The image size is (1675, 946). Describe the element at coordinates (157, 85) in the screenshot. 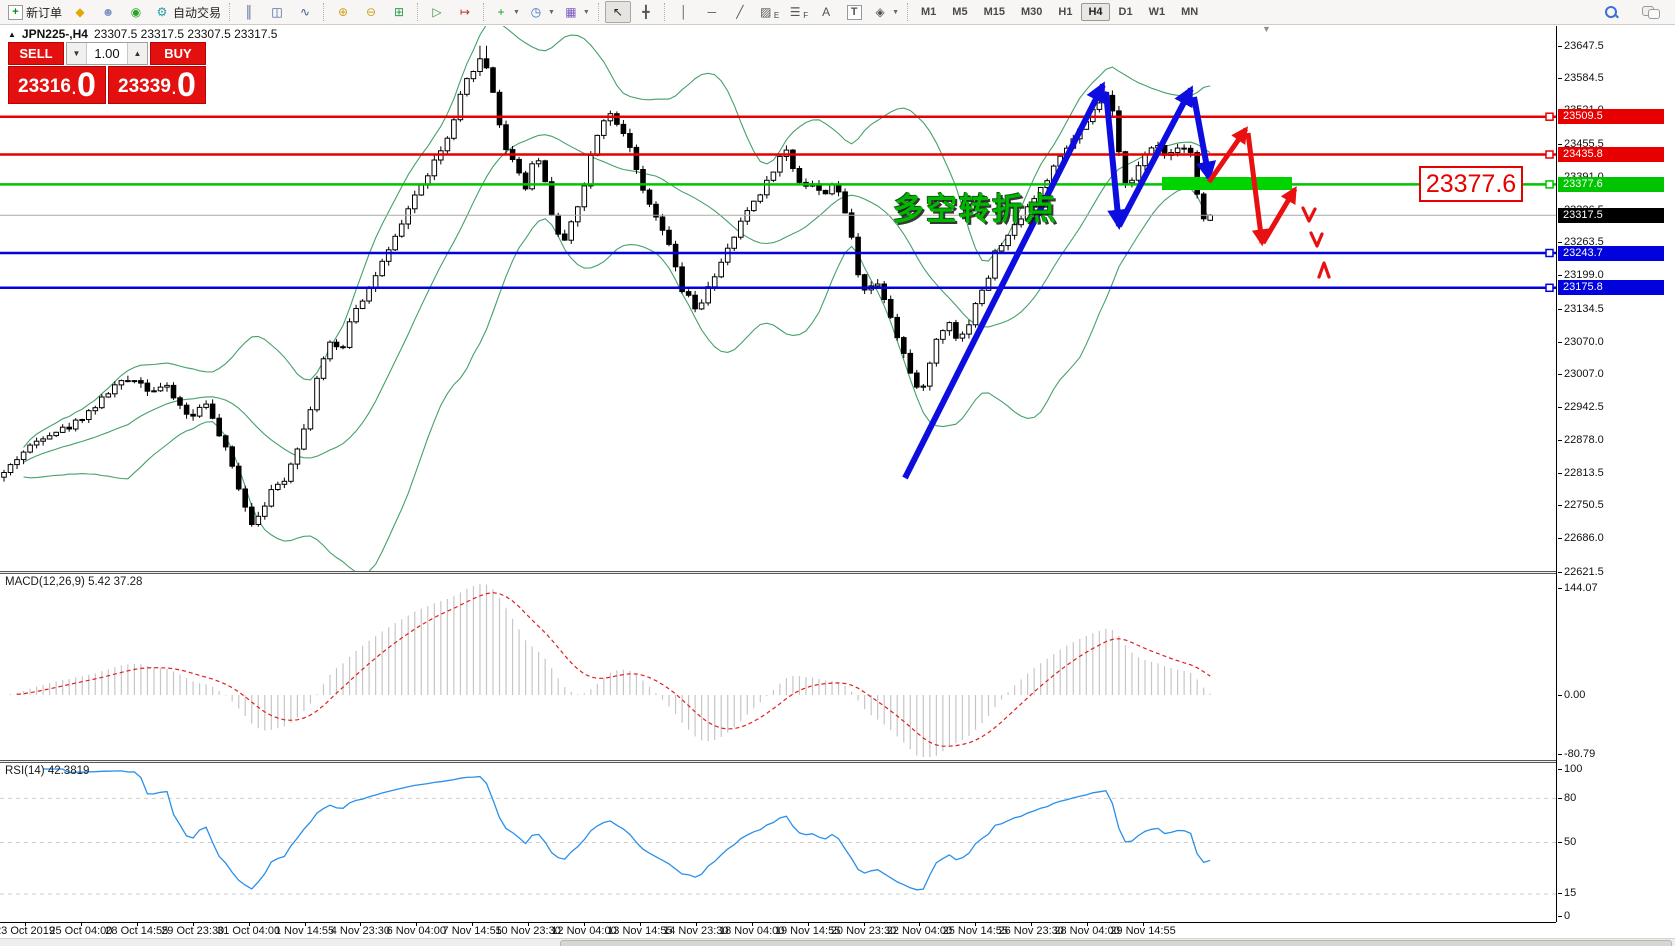

I see `buy-price: 23339. 0` at that location.